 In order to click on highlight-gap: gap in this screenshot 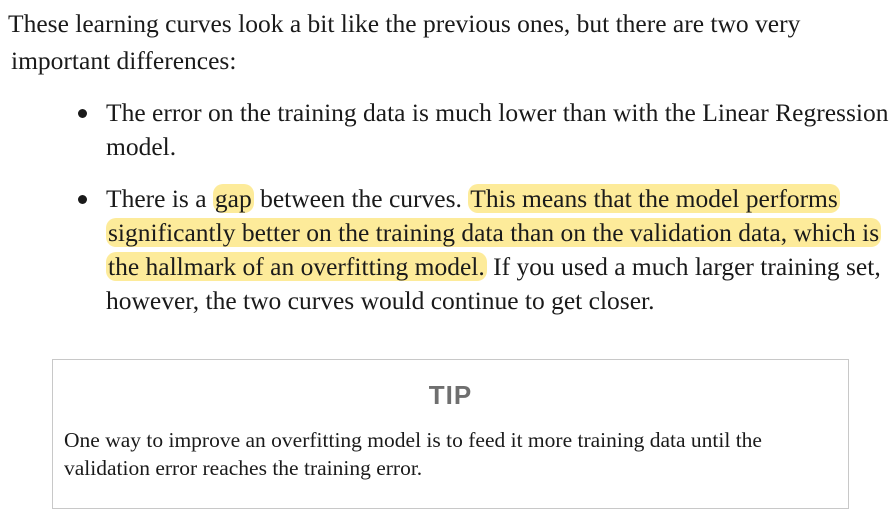, I will do `click(233, 198)`.